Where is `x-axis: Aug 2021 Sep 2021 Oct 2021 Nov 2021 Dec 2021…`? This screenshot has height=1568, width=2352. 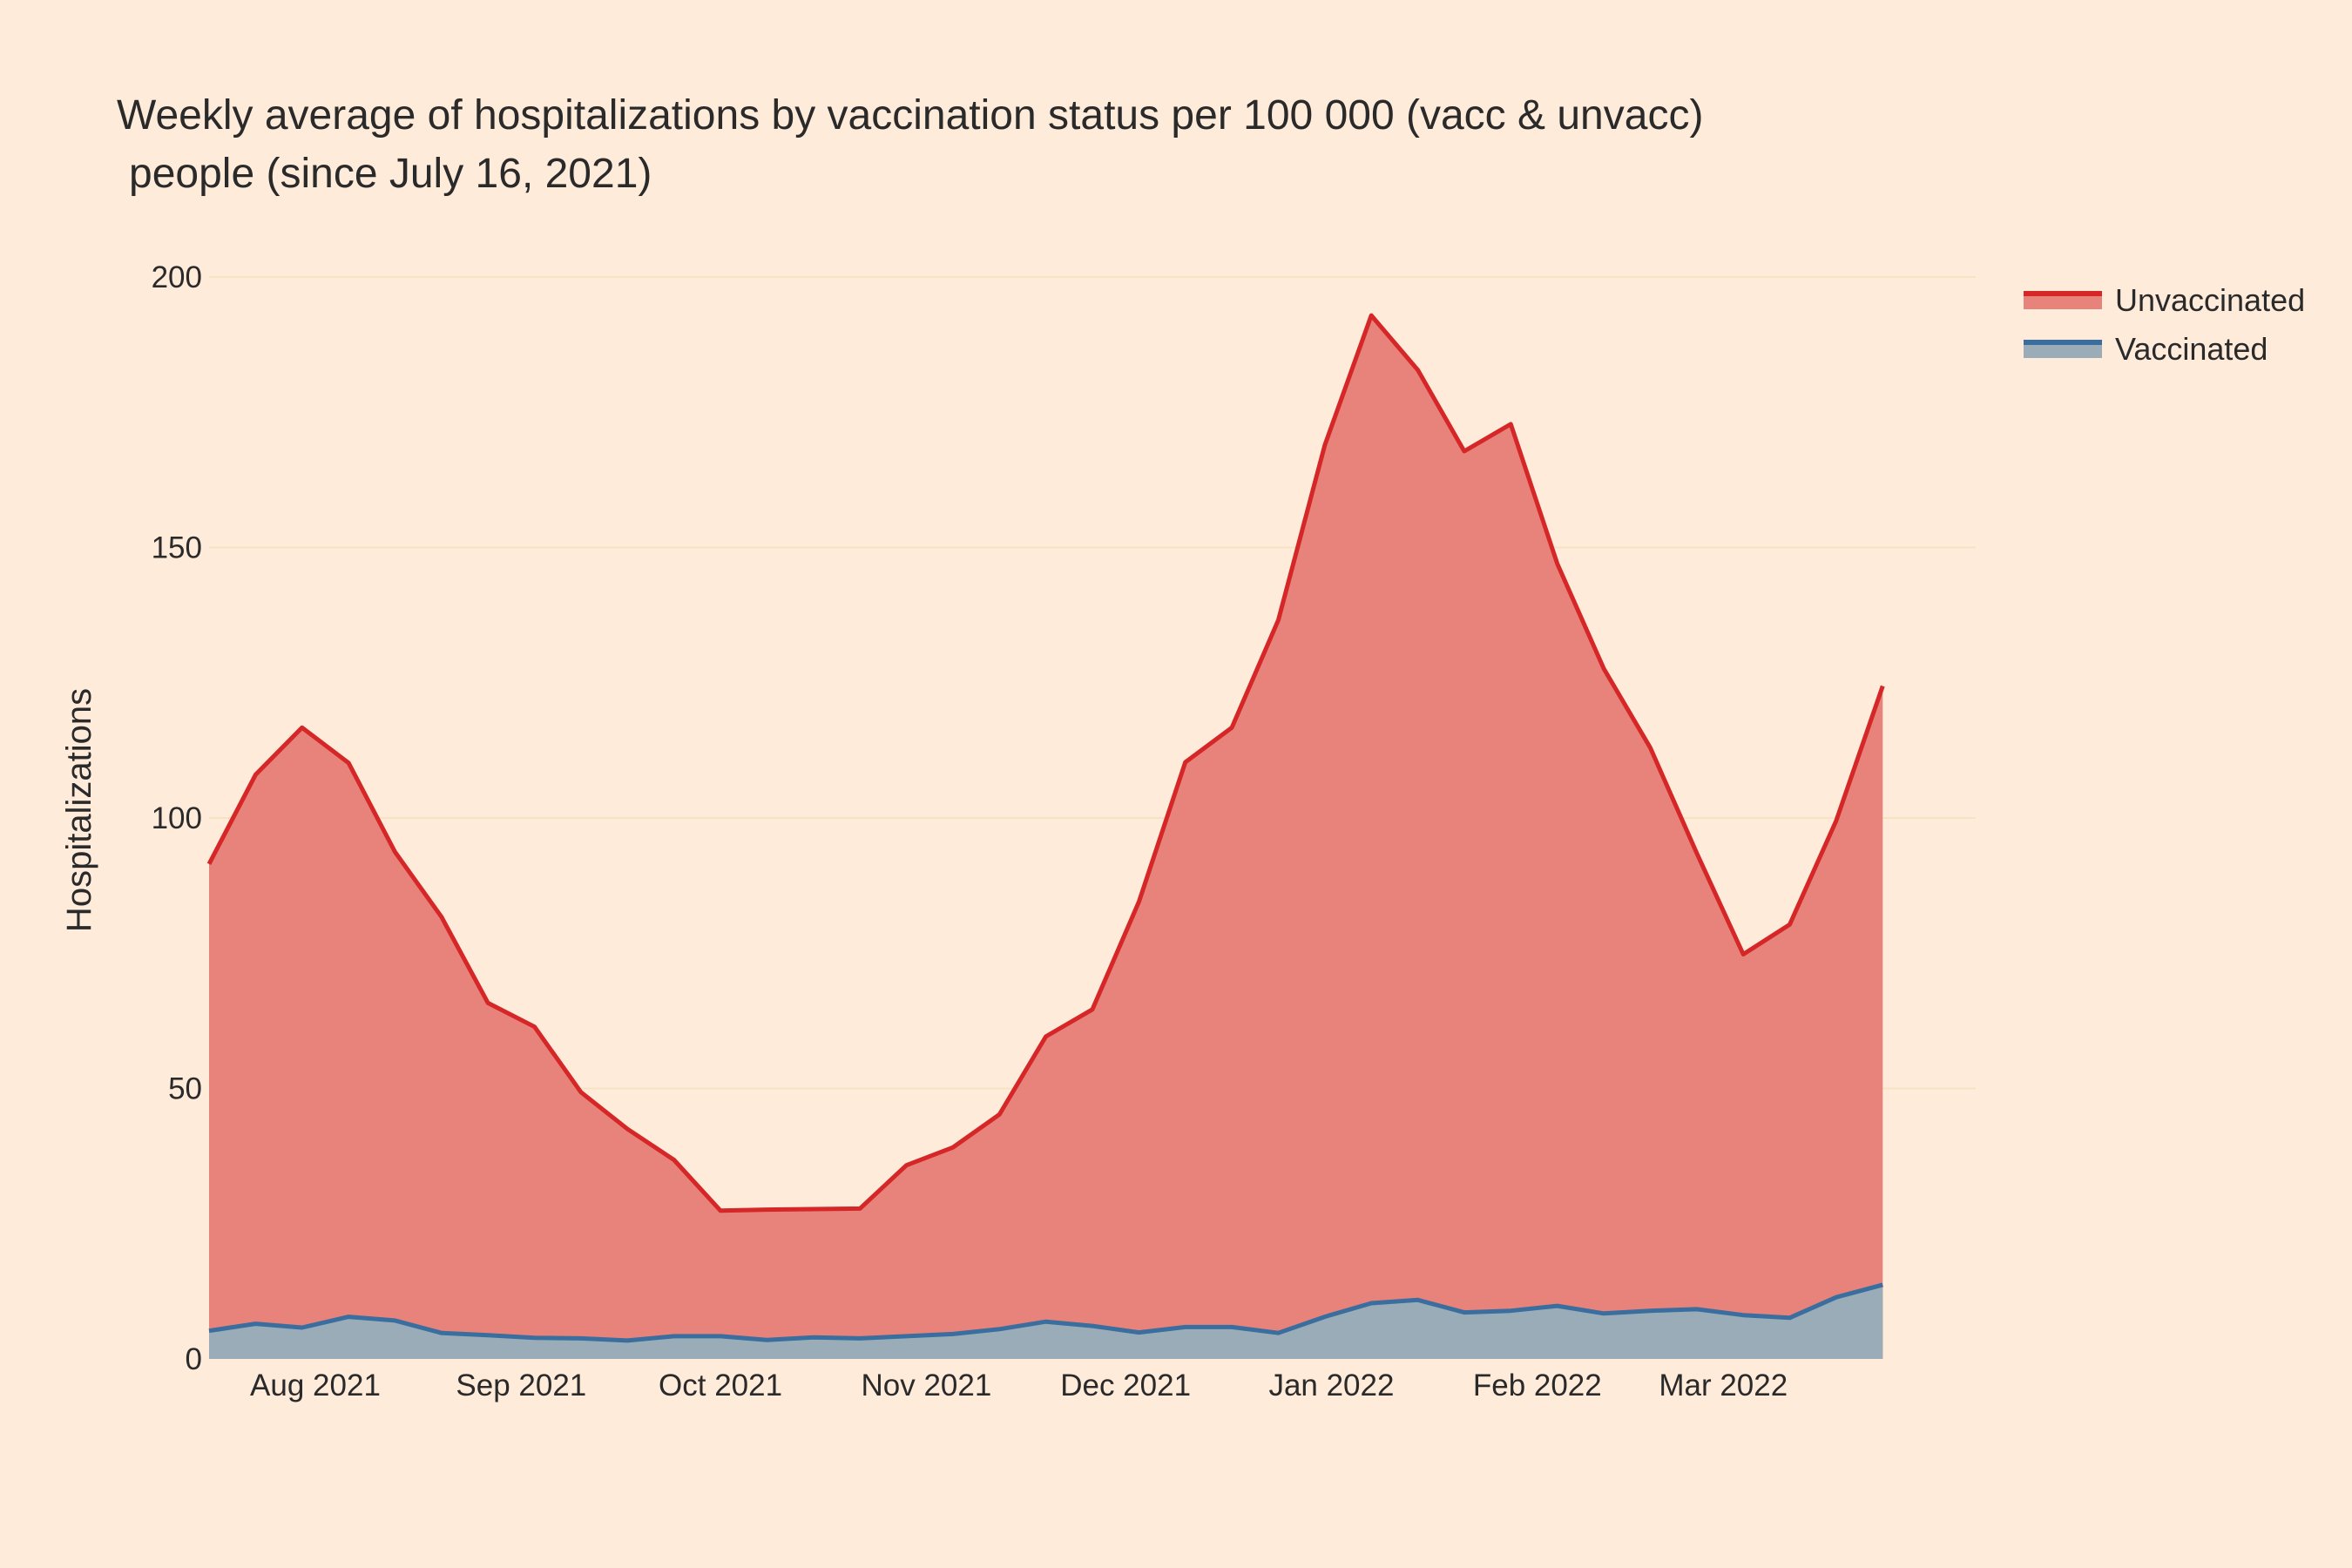 x-axis: Aug 2021 Sep 2021 Oct 2021 Nov 2021 Dec 2021… is located at coordinates (1019, 1385).